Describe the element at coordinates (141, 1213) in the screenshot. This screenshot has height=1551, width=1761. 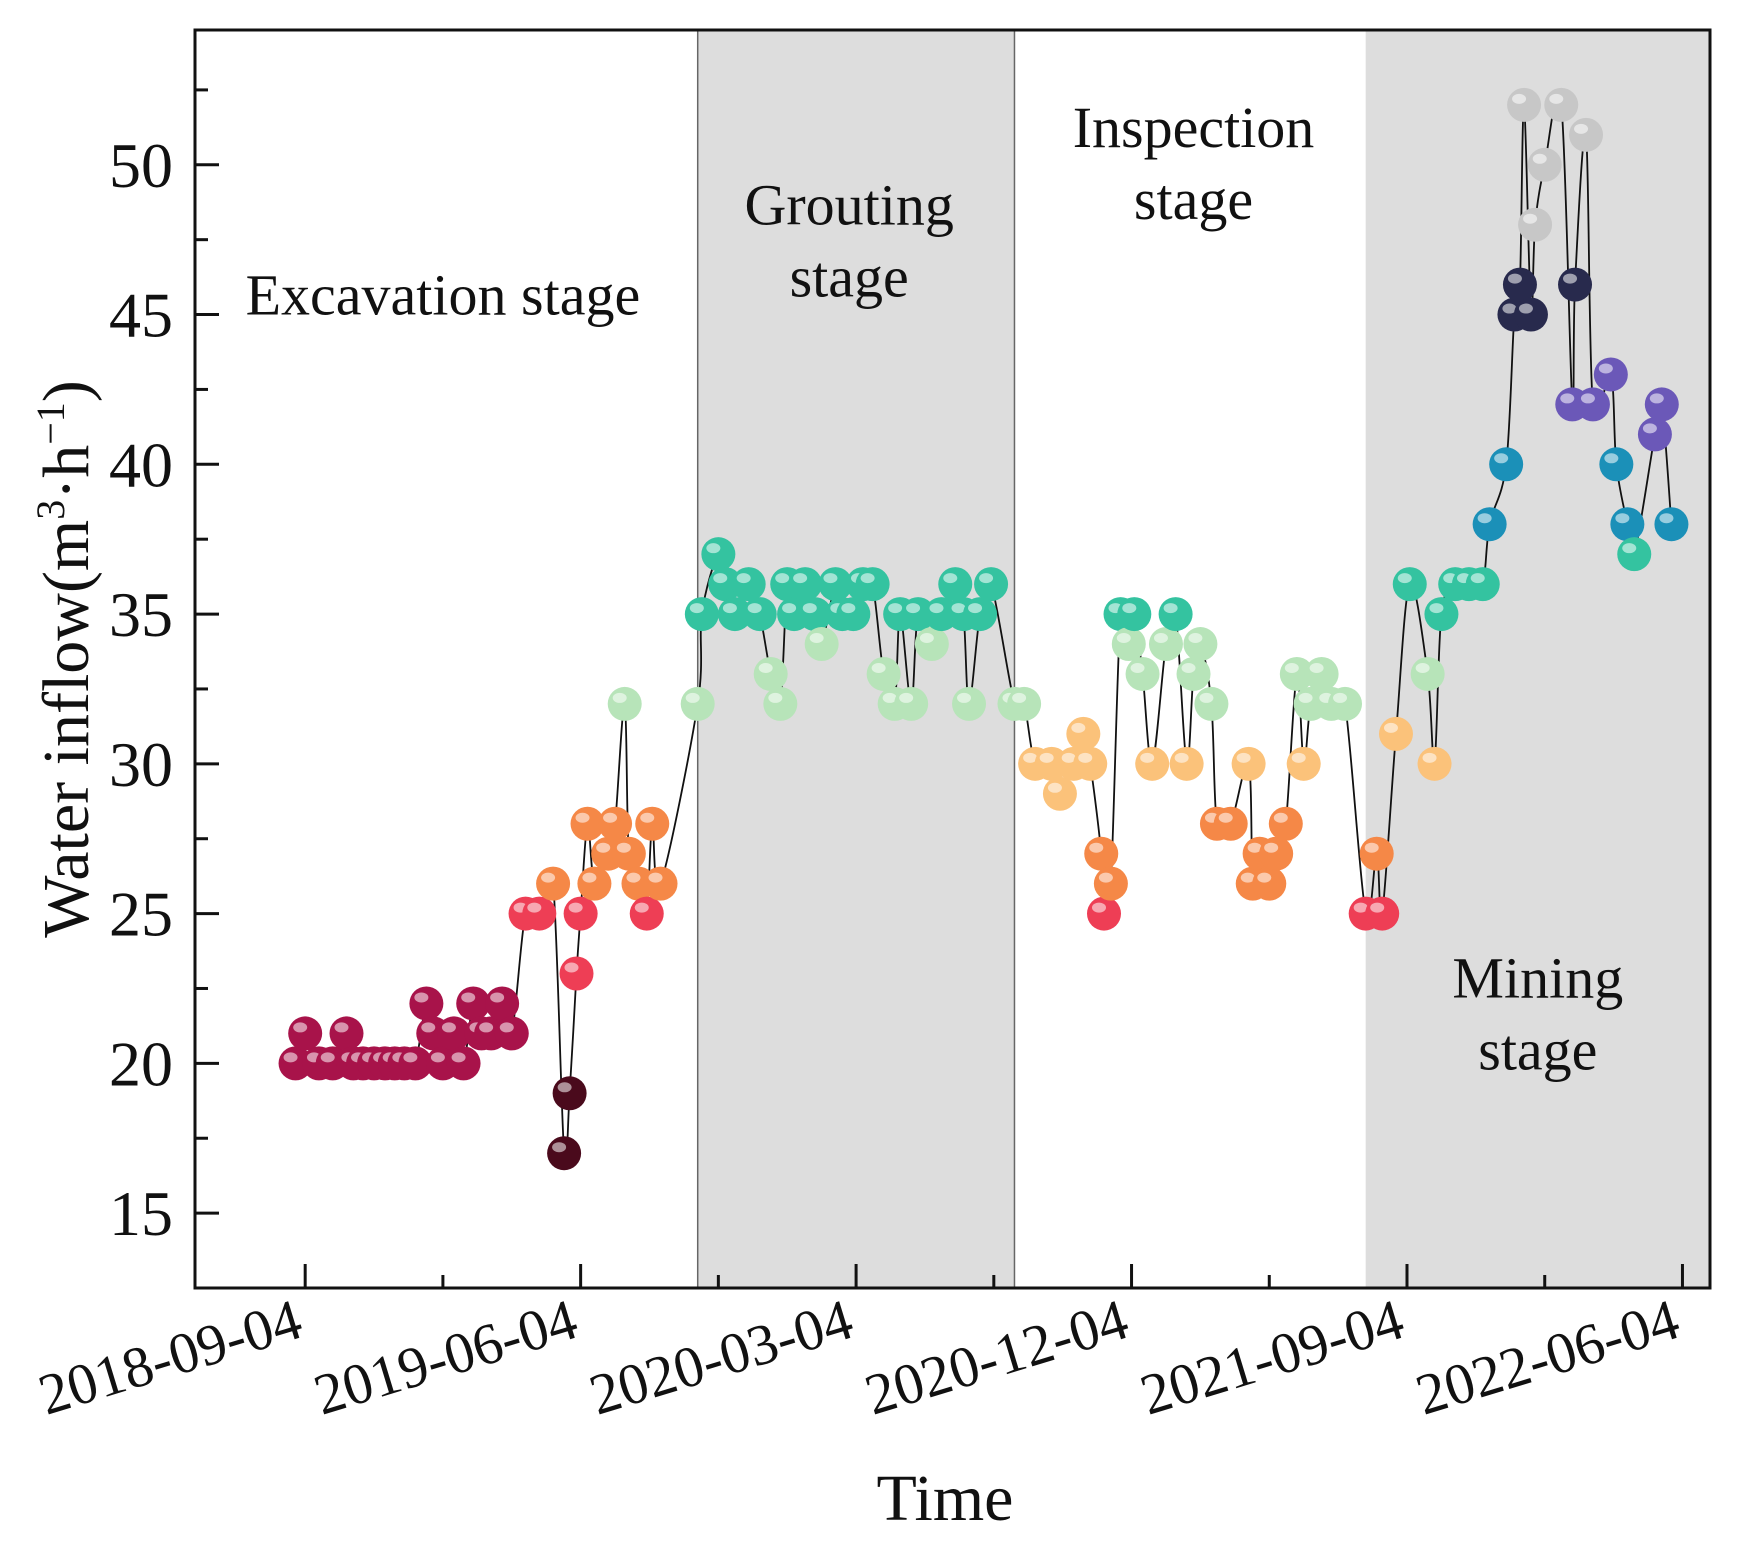
I see `y-tick-label: 15` at that location.